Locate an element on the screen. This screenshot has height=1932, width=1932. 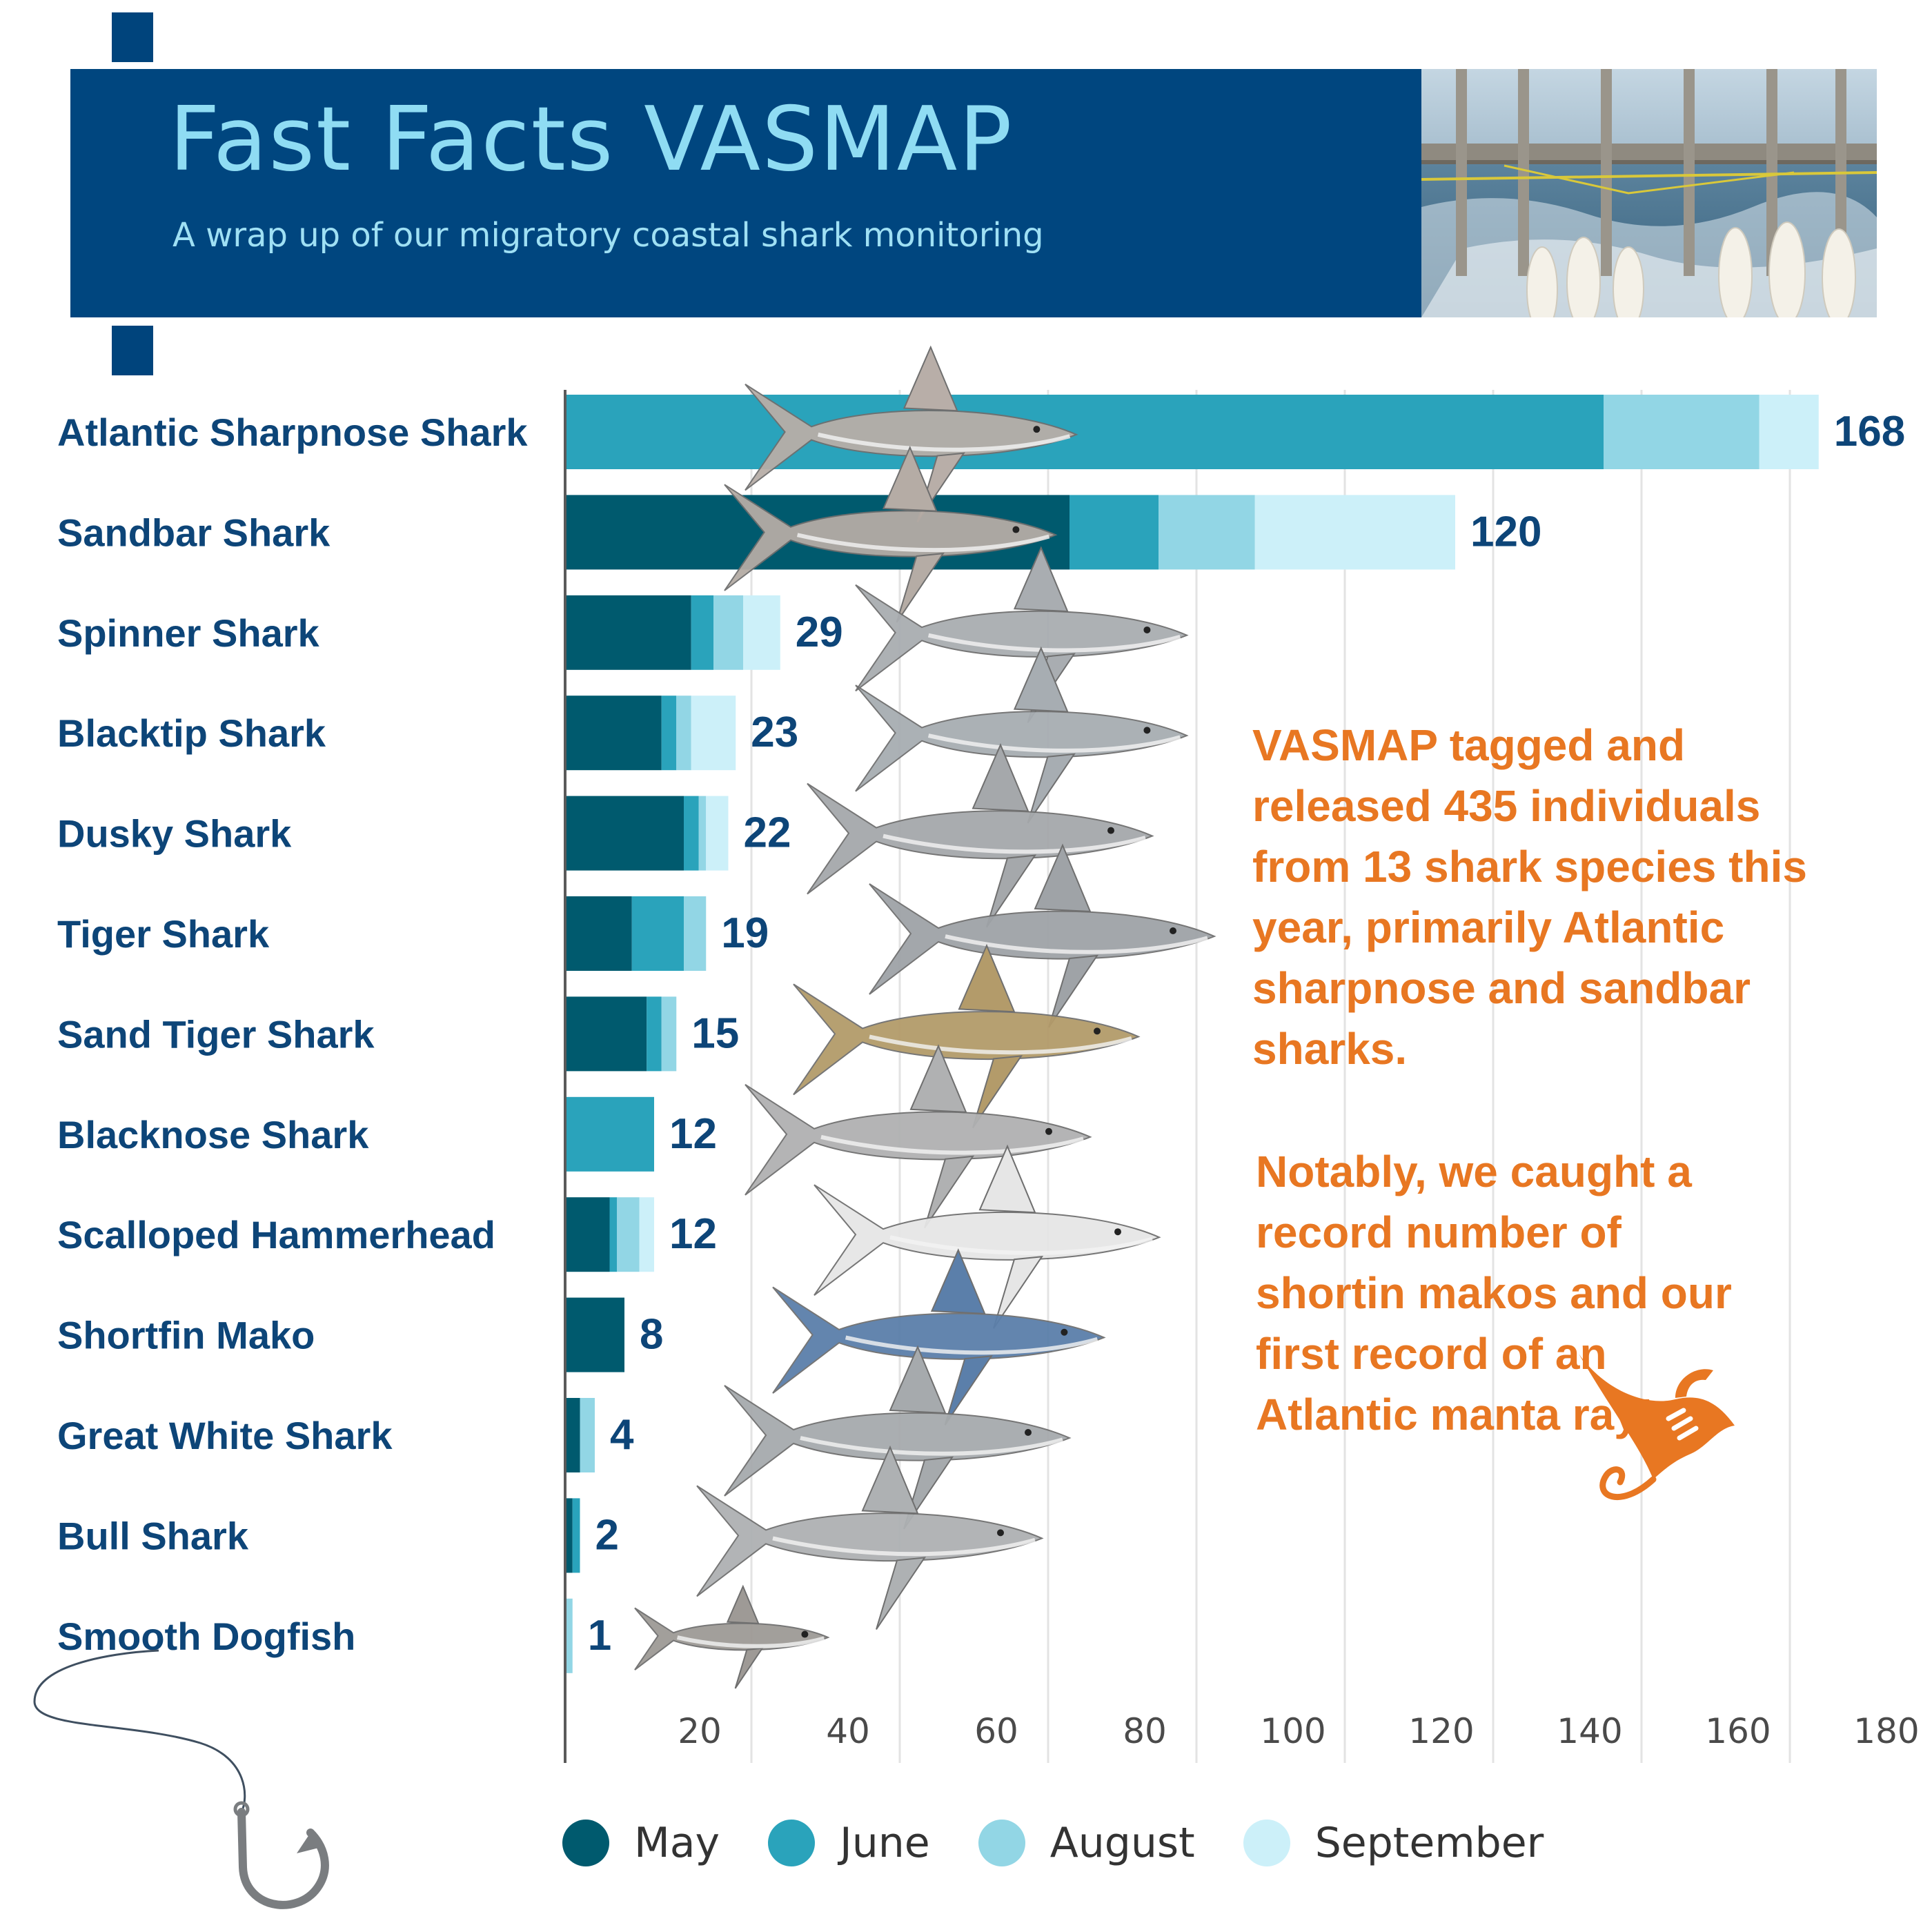
bar-value-label: 1 is located at coordinates (599, 1635).